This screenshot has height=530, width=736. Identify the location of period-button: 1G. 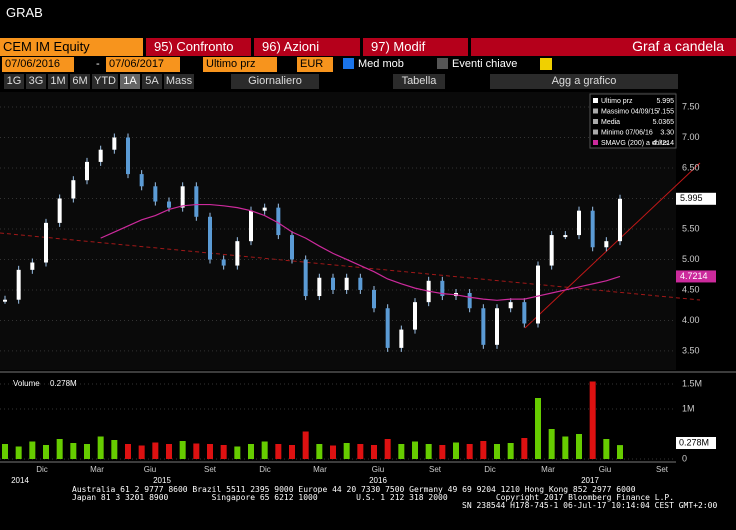
(14, 81).